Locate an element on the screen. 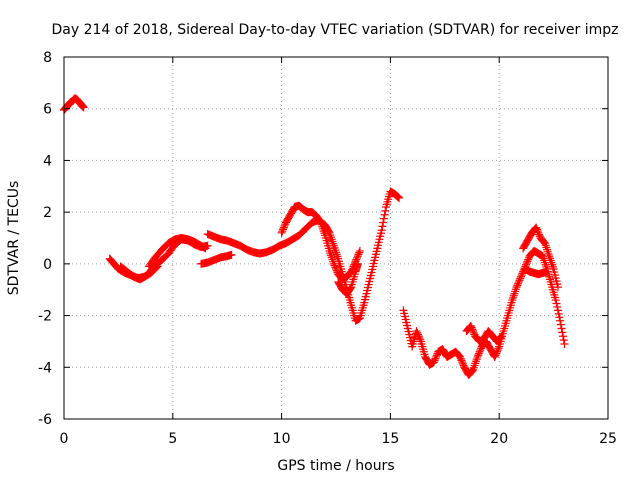  x-tick-label: 25 is located at coordinates (608, 439).